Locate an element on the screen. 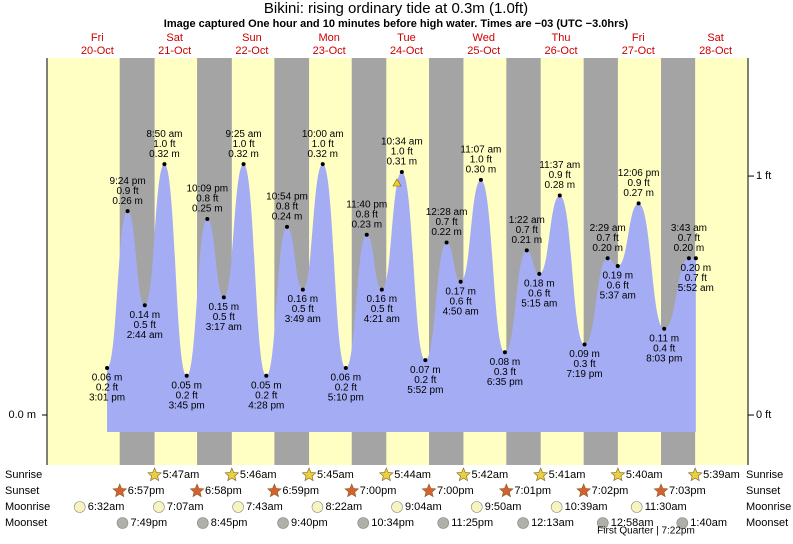 The image size is (793, 544). tide-label: 0.9 ft is located at coordinates (127, 191).